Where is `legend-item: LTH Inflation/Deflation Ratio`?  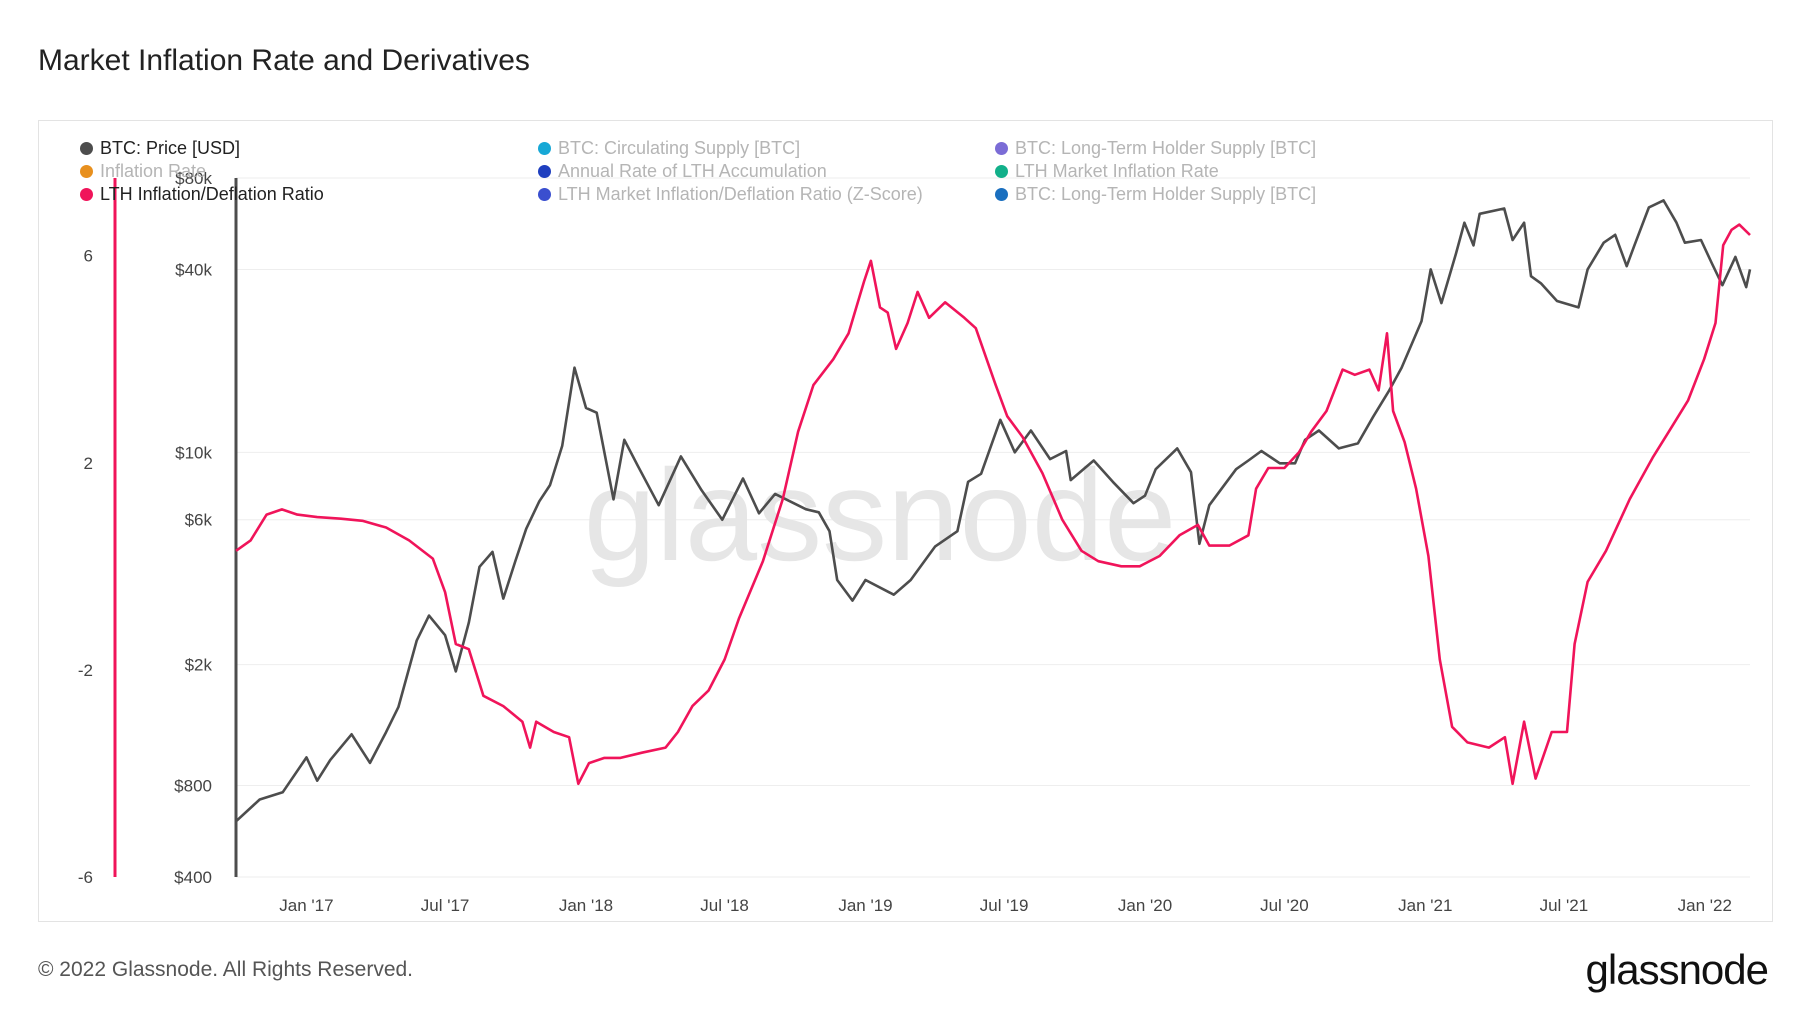 legend-item: LTH Inflation/Deflation Ratio is located at coordinates (202, 194).